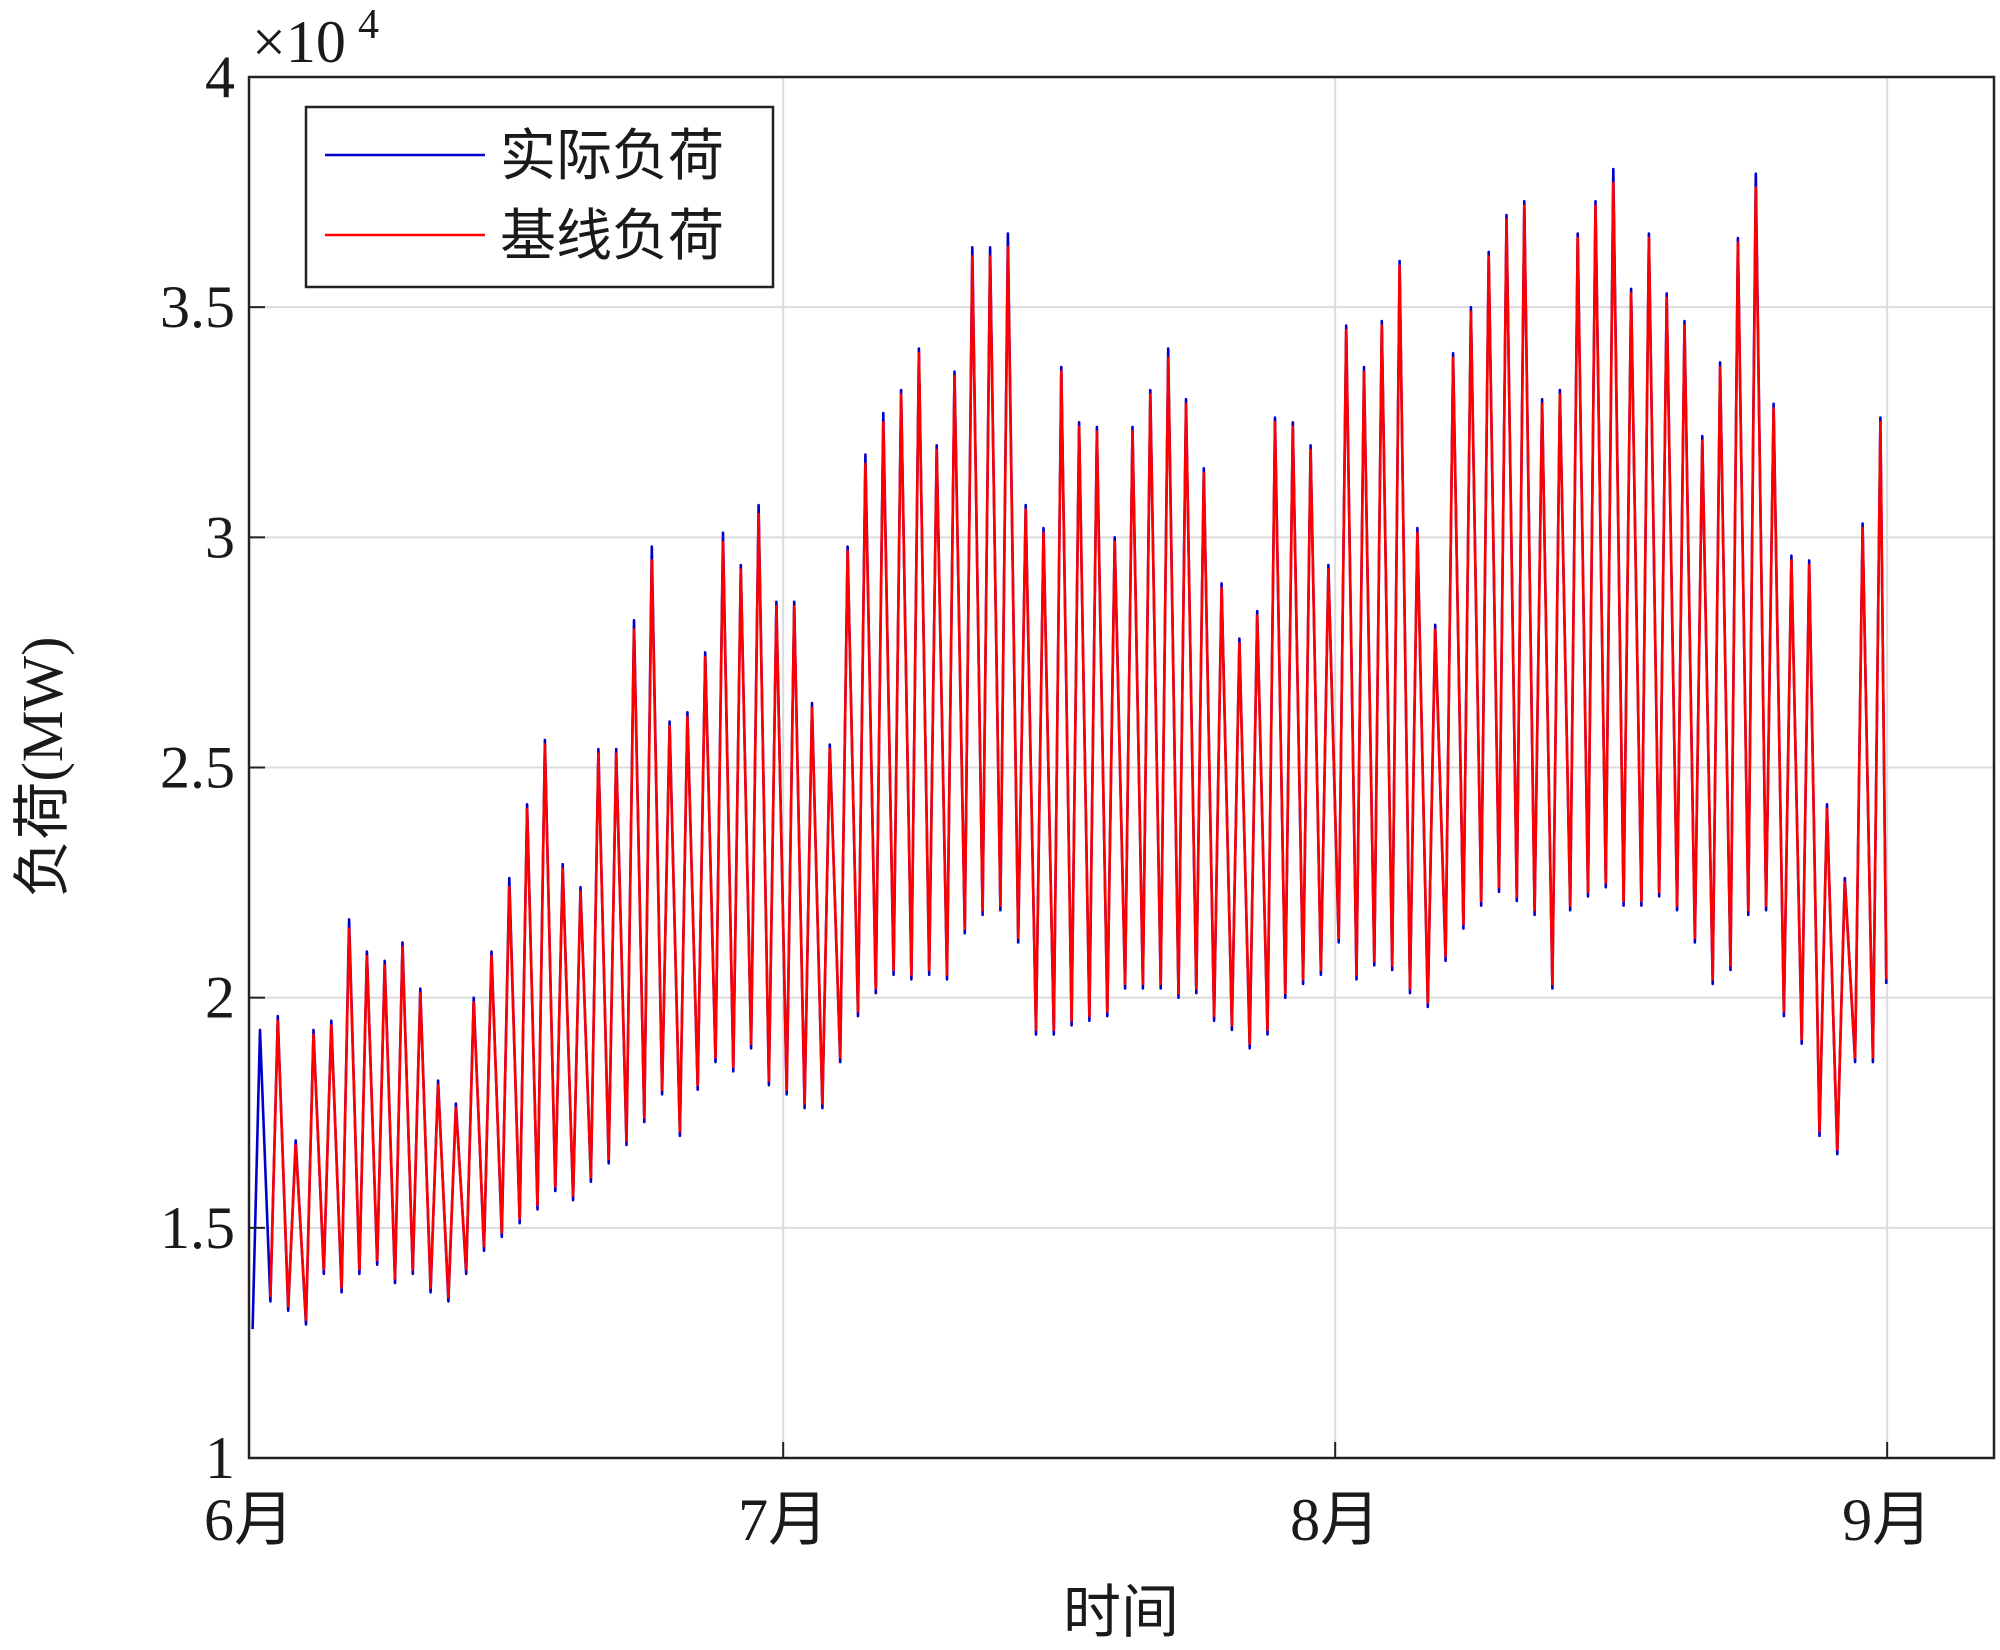 The height and width of the screenshot is (1650, 2000). I want to click on y-tick-label: 3, so click(220, 537).